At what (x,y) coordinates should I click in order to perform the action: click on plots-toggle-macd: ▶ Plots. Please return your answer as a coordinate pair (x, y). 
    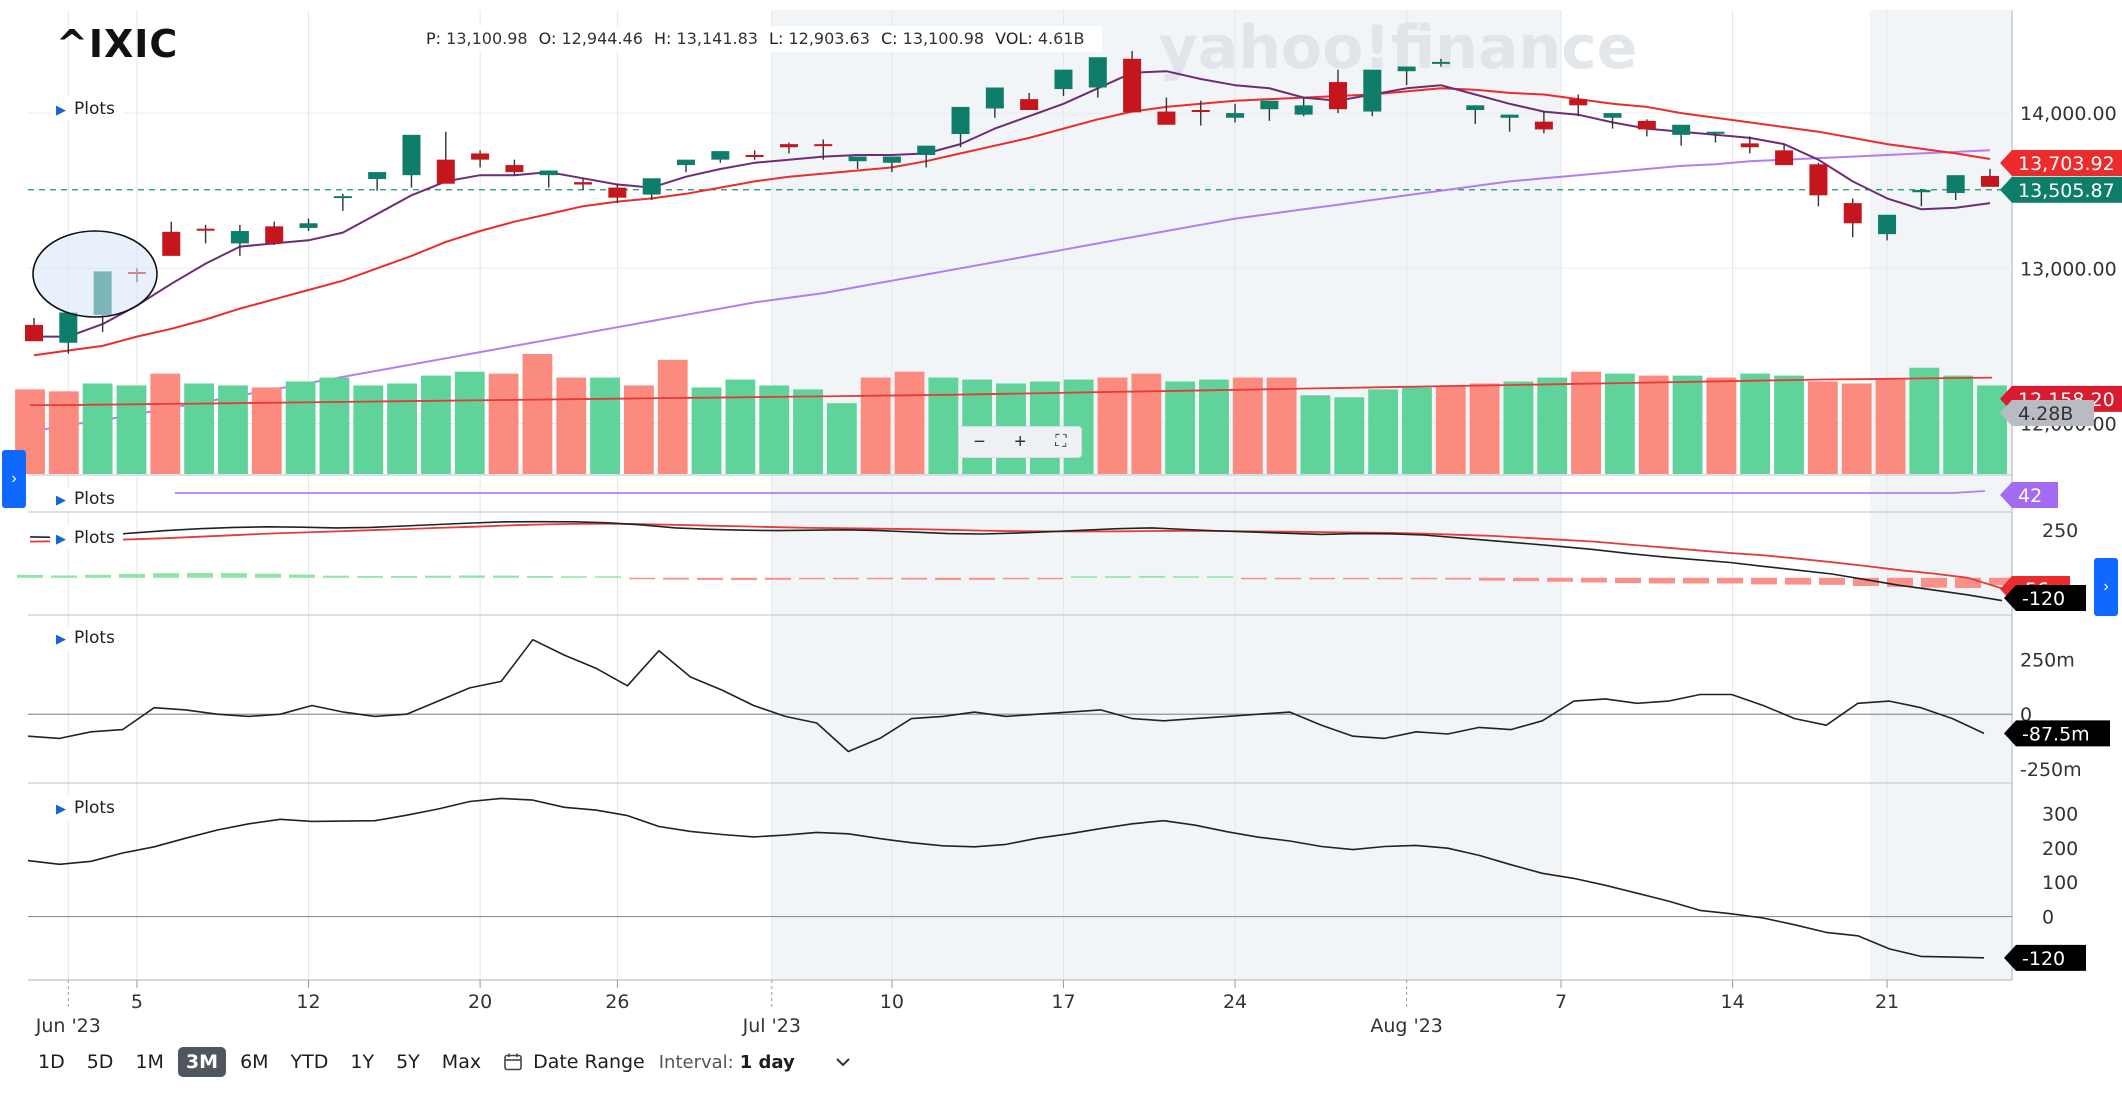
    Looking at the image, I should click on (86, 538).